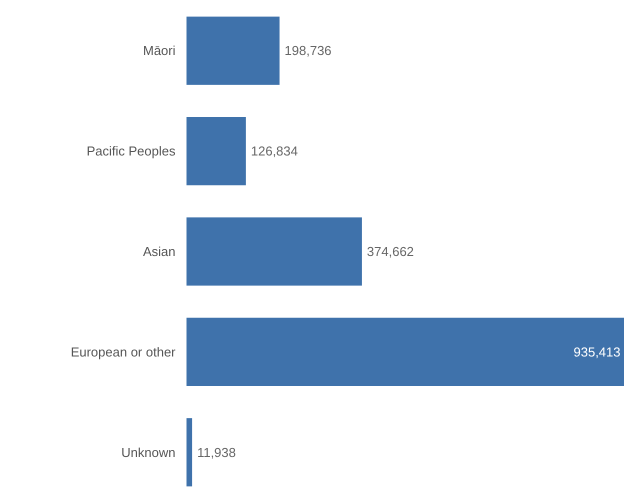 The height and width of the screenshot is (502, 624). What do you see at coordinates (308, 50) in the screenshot?
I see `data-label: 198,736` at bounding box center [308, 50].